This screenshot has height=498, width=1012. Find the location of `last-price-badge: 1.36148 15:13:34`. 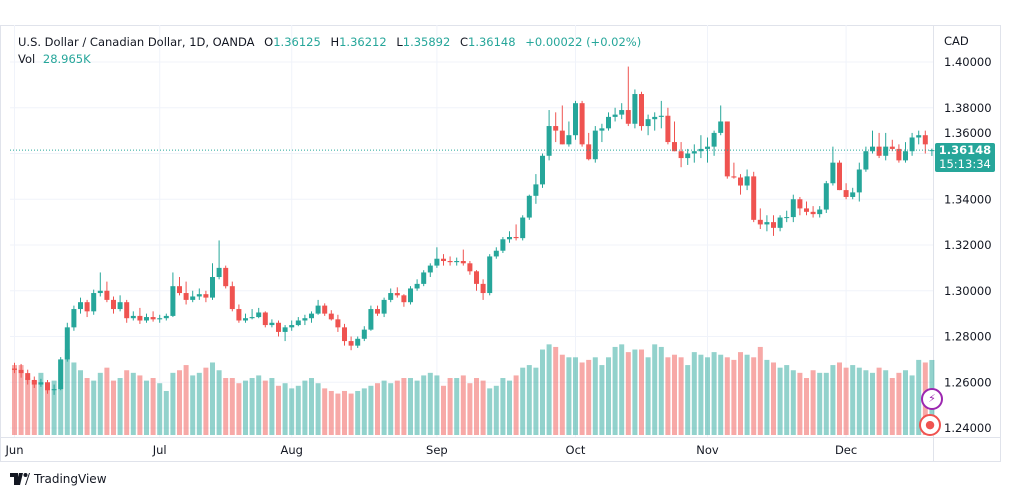

last-price-badge: 1.36148 15:13:34 is located at coordinates (965, 157).